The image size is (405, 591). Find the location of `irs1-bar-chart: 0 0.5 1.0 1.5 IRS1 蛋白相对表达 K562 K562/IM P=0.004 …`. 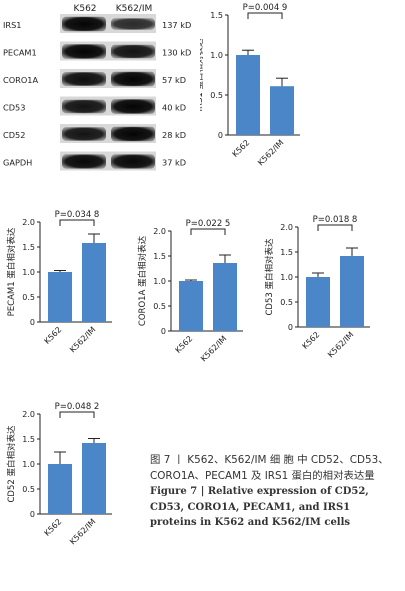

irs1-bar-chart: 0 0.5 1.0 1.5 IRS1 蛋白相对表达 K562 K562/IM P=0.004 … is located at coordinates (250, 85).